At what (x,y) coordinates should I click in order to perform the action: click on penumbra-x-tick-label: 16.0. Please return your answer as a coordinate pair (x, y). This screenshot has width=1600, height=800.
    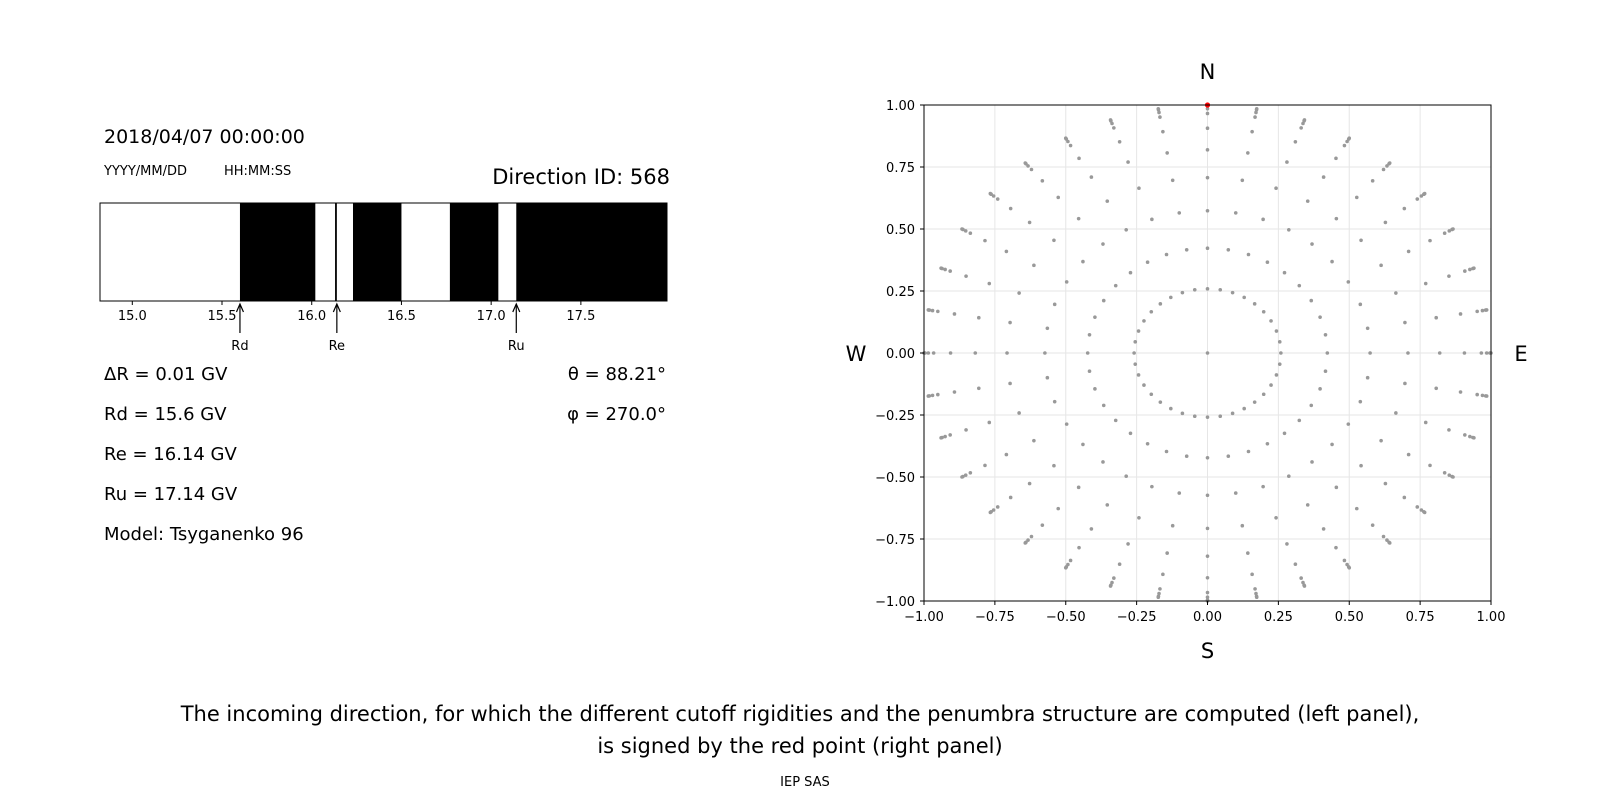
    Looking at the image, I should click on (311, 316).